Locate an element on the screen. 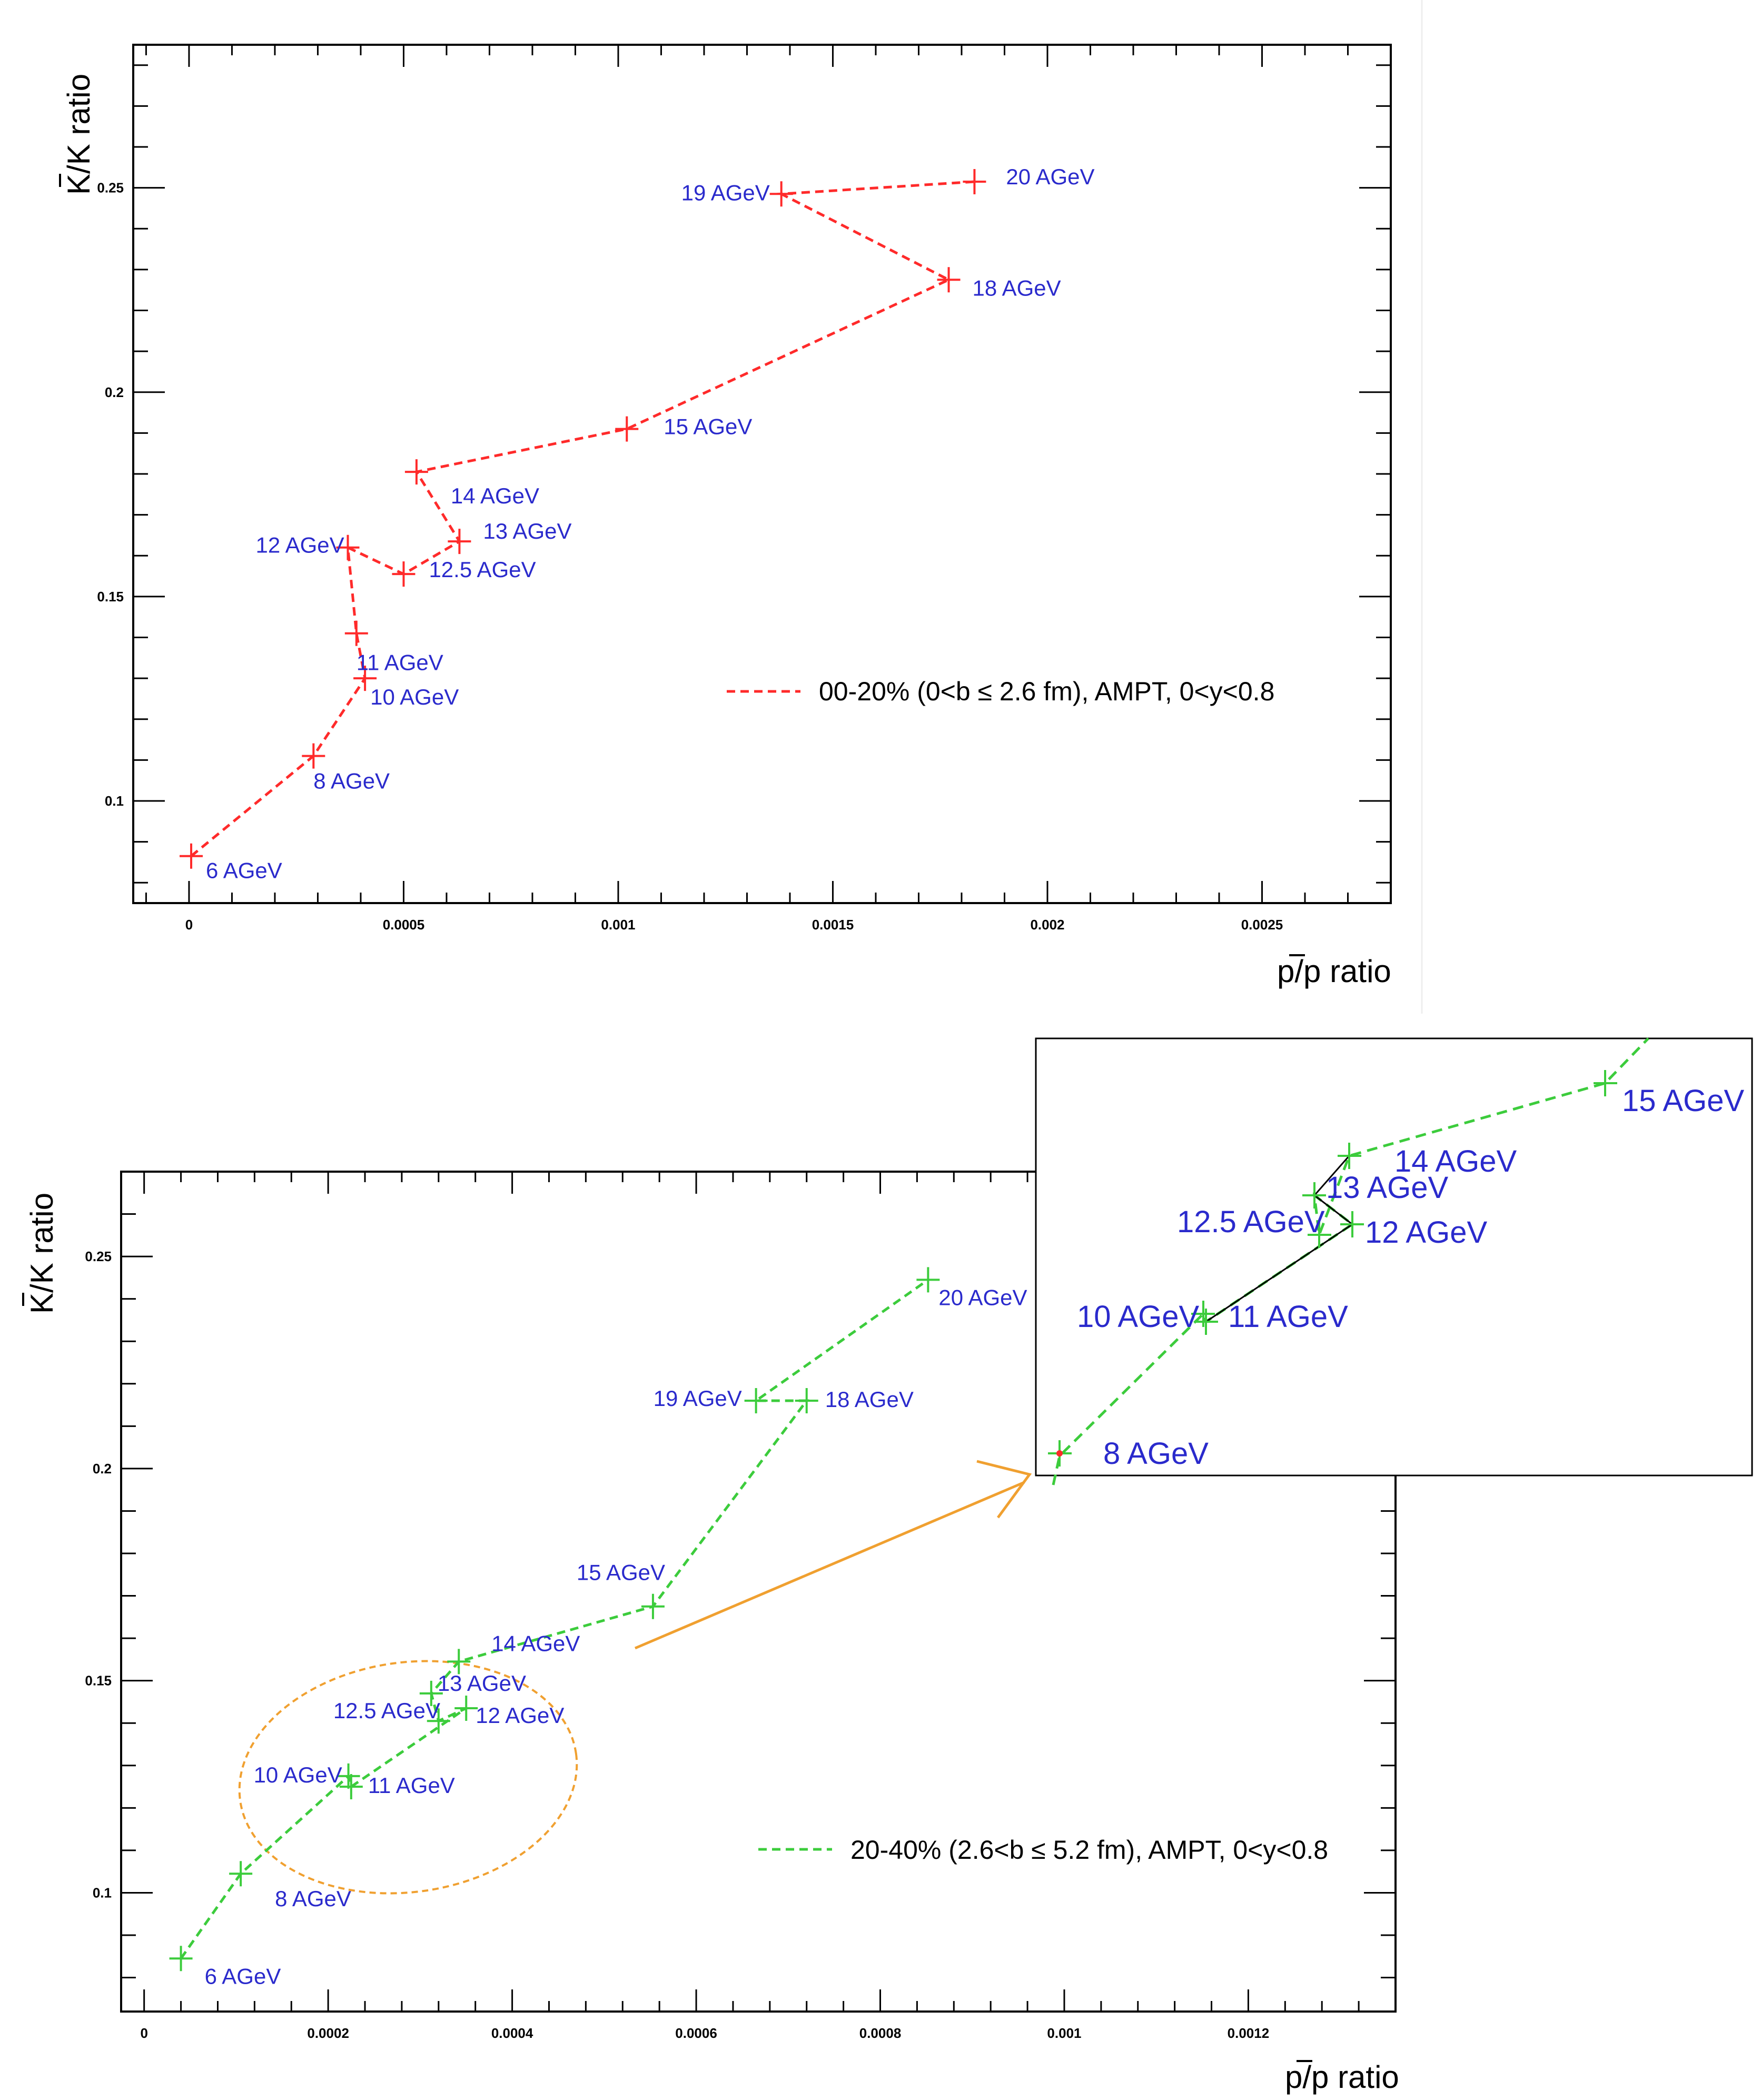 The width and height of the screenshot is (1761, 2100). x-tick-labels: 0 0.0002 0.0004 0.0006 0.0008 0.001 0.0012 is located at coordinates (704, 2033).